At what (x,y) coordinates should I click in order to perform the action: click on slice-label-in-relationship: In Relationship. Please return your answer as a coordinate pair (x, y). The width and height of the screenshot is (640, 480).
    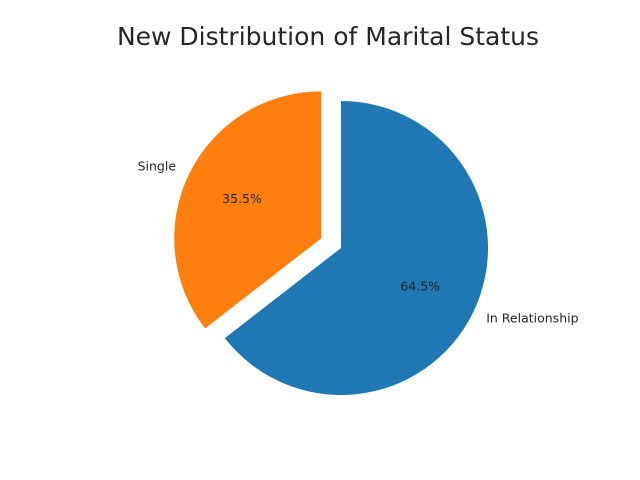
    Looking at the image, I should click on (532, 318).